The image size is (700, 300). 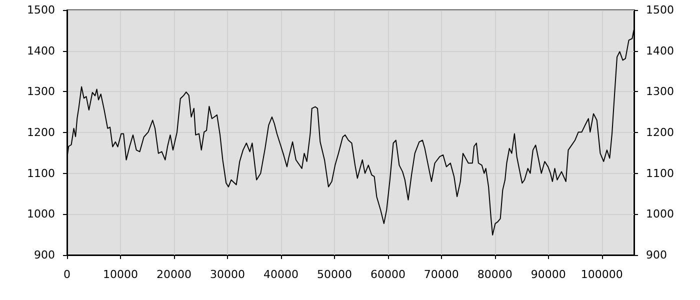 What do you see at coordinates (41, 214) in the screenshot?
I see `y-tick-label: 1000` at bounding box center [41, 214].